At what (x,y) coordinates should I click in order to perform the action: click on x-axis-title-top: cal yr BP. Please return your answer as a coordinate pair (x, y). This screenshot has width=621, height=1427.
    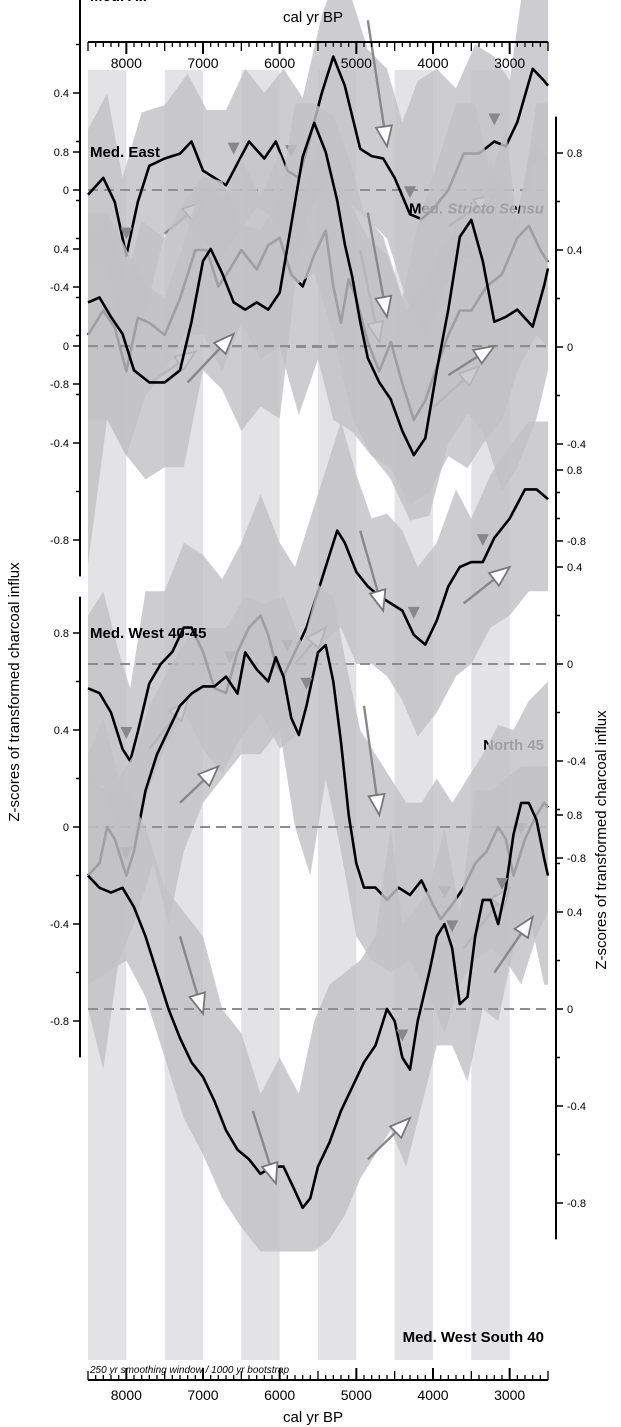
    Looking at the image, I should click on (313, 17).